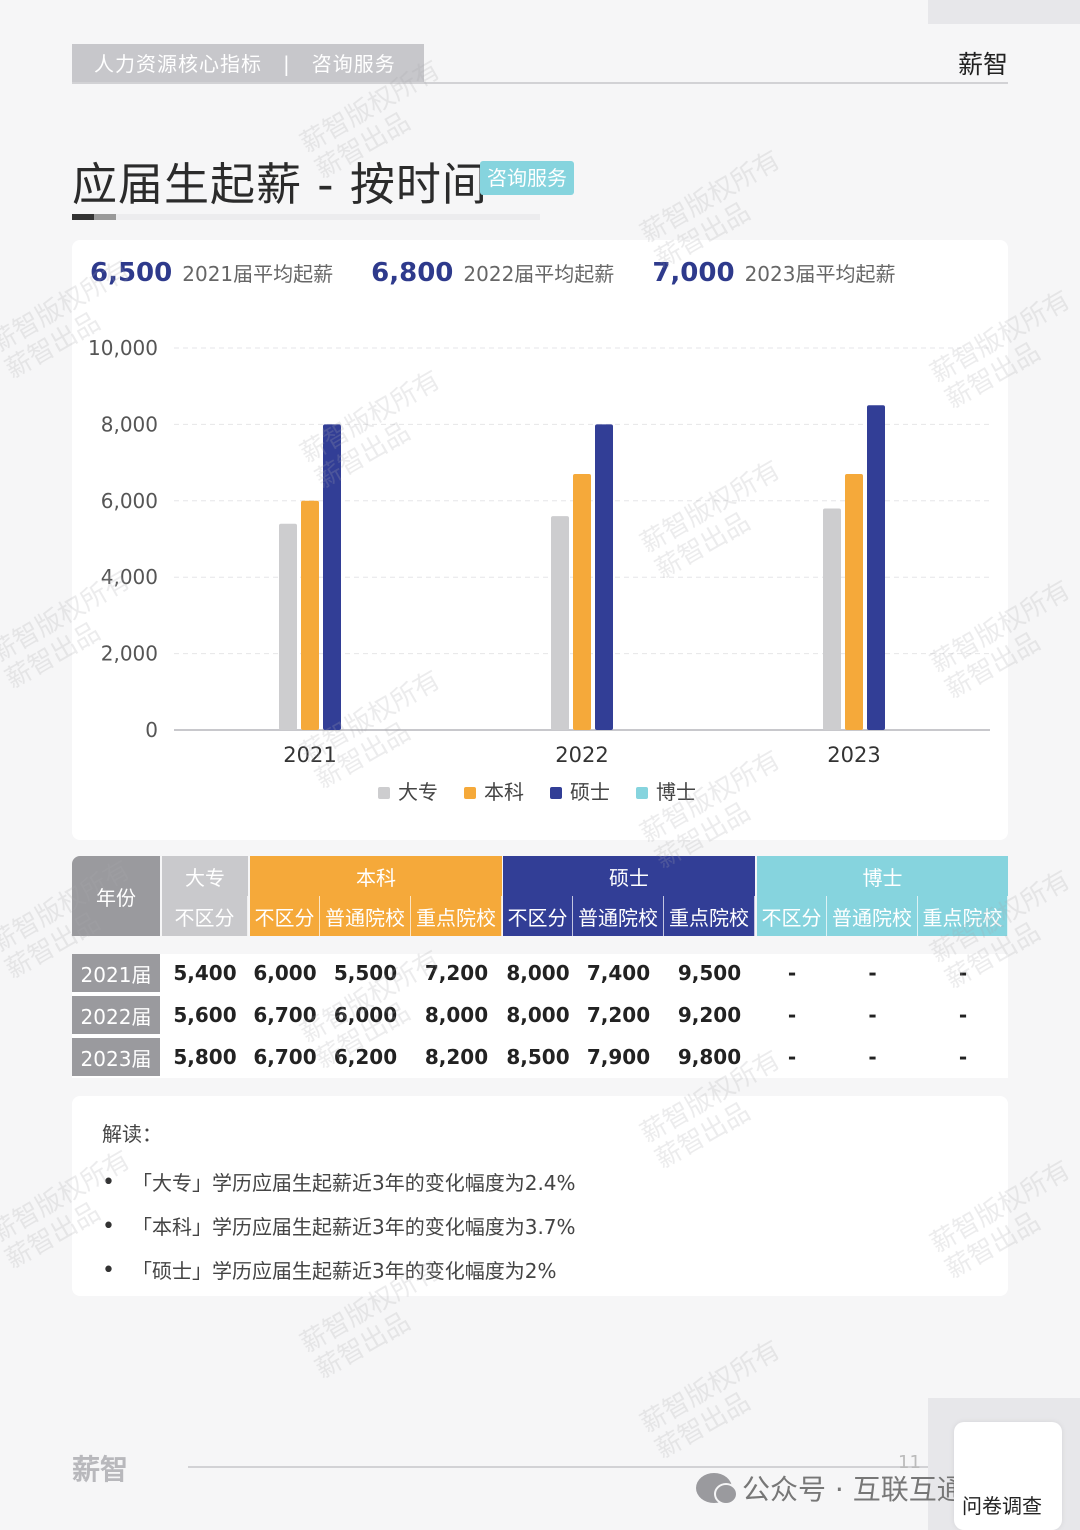 The width and height of the screenshot is (1080, 1530). Describe the element at coordinates (709, 973) in the screenshot. I see `table-cell: 9,500` at that location.